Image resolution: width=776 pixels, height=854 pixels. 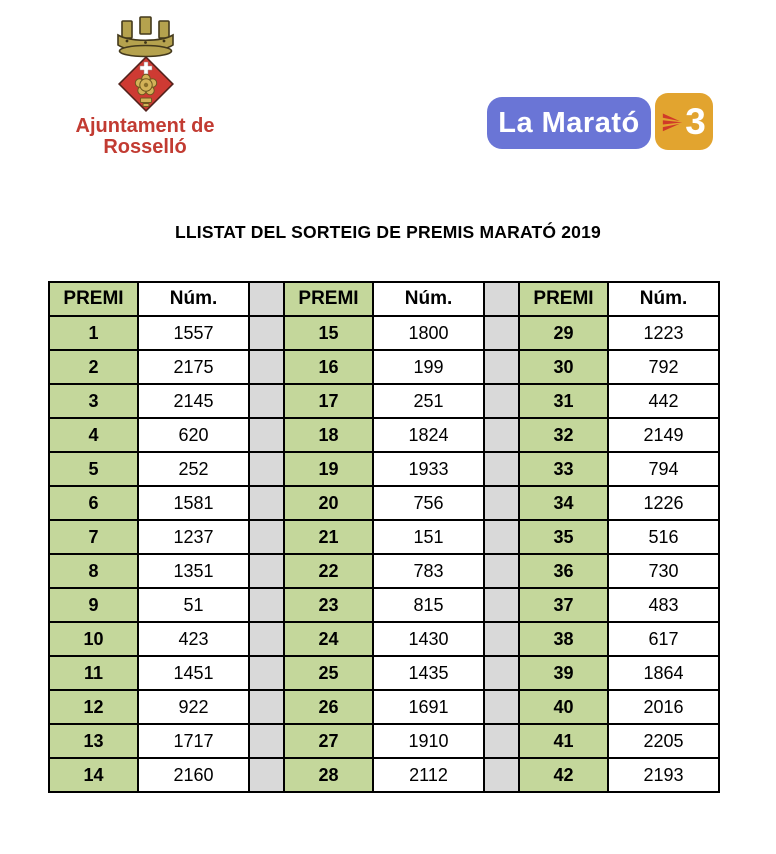 What do you see at coordinates (563, 775) in the screenshot?
I see `premi-cell: 42` at bounding box center [563, 775].